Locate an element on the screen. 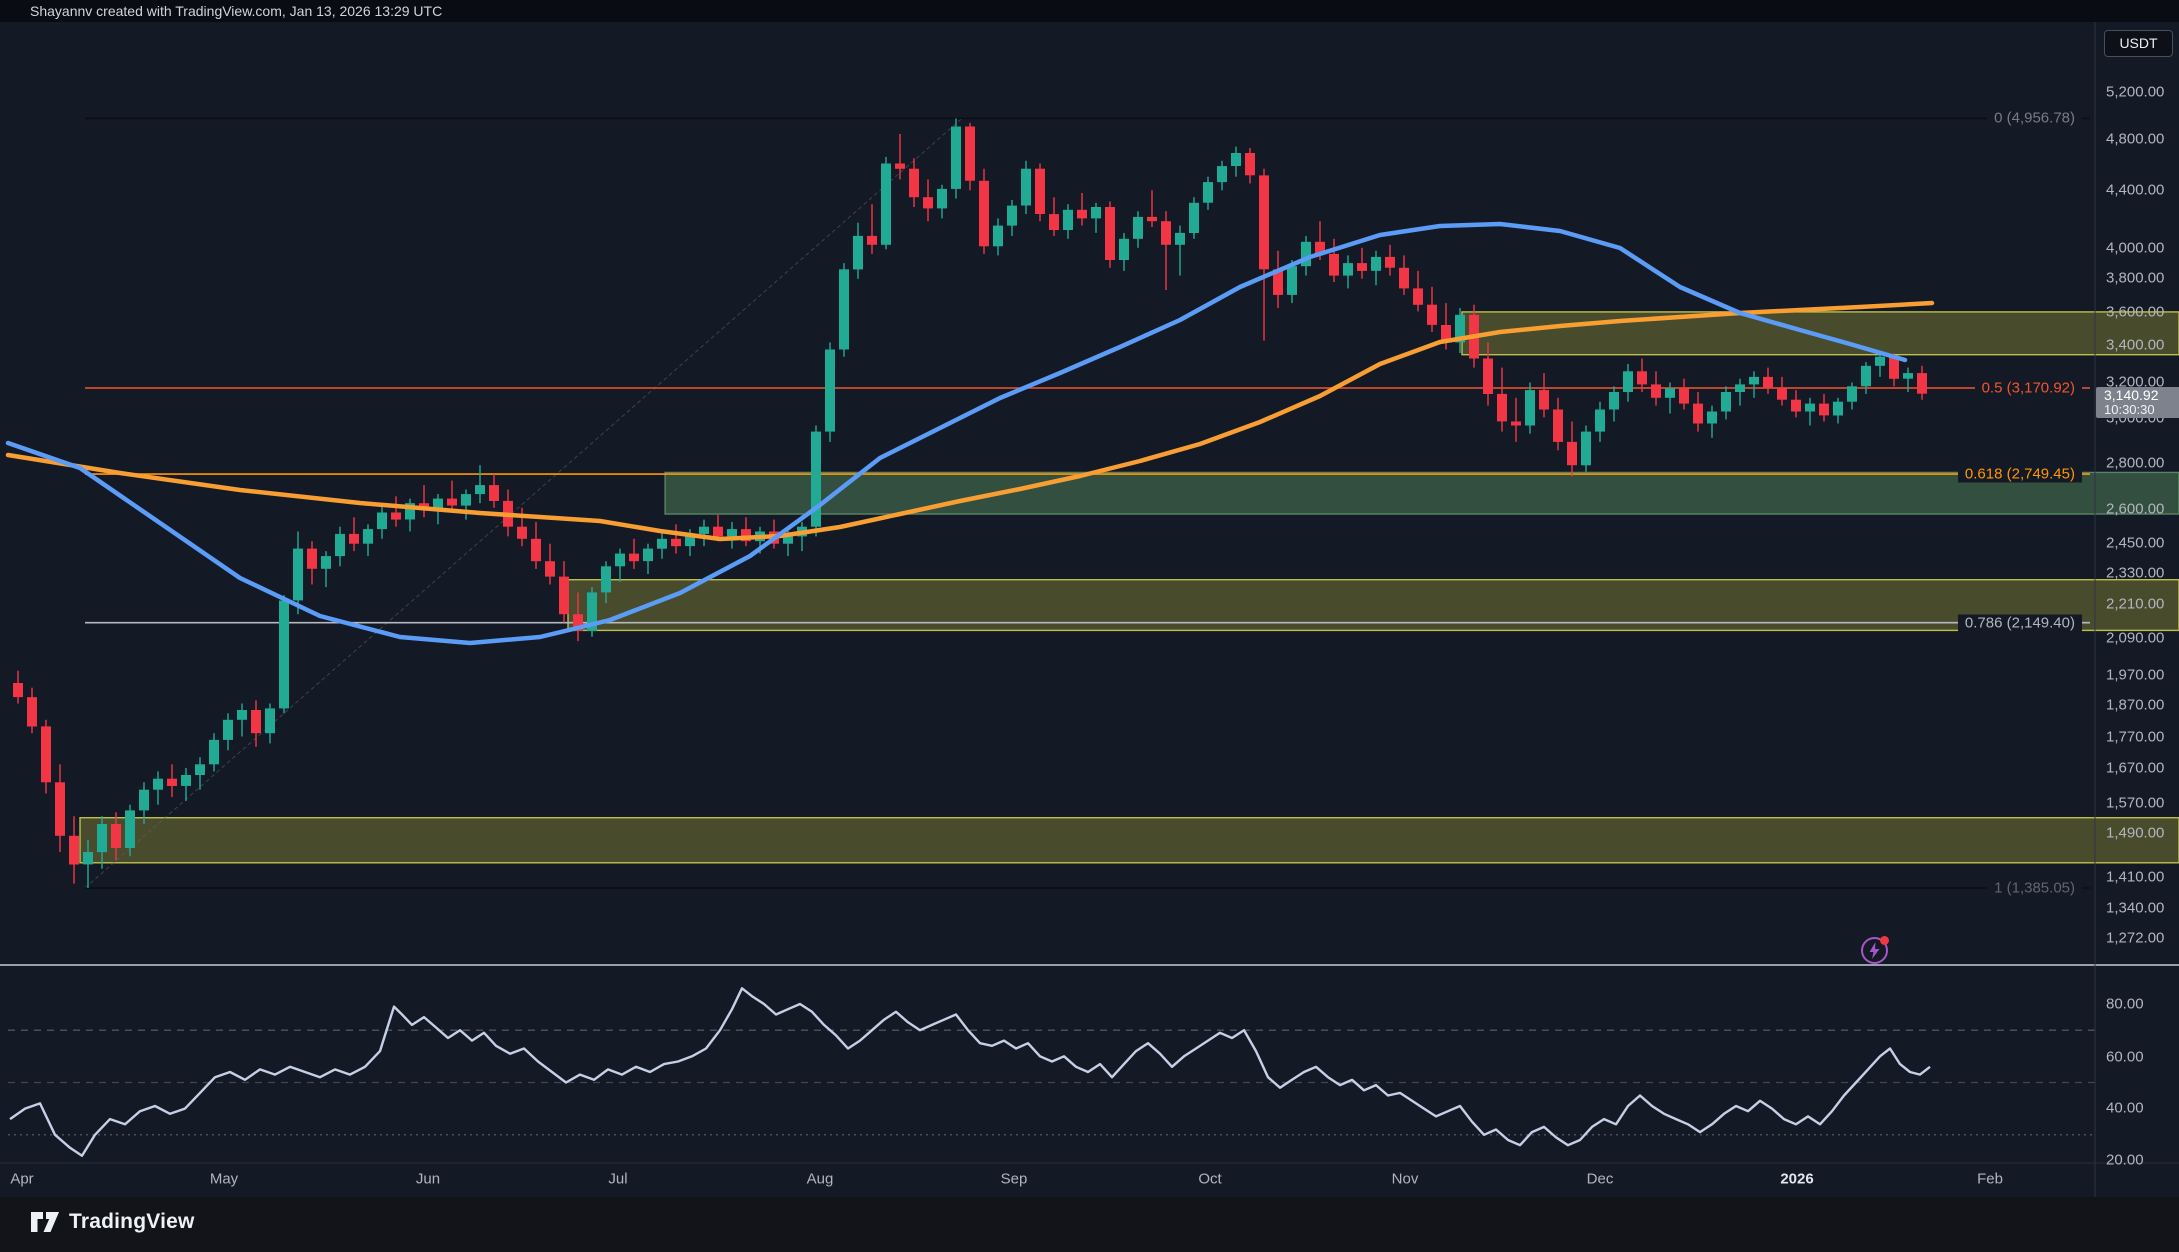  tradingview-logo: TradingView is located at coordinates (112, 1222).